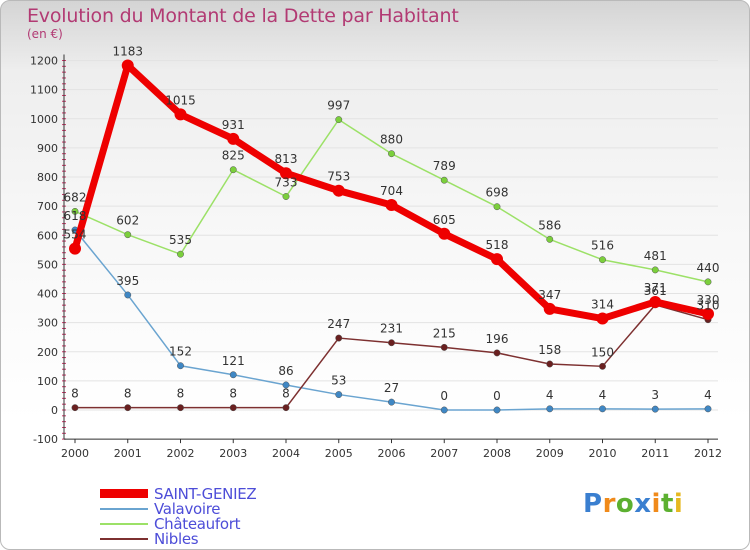  What do you see at coordinates (47, 235) in the screenshot?
I see `y-tick-label: 600` at bounding box center [47, 235].